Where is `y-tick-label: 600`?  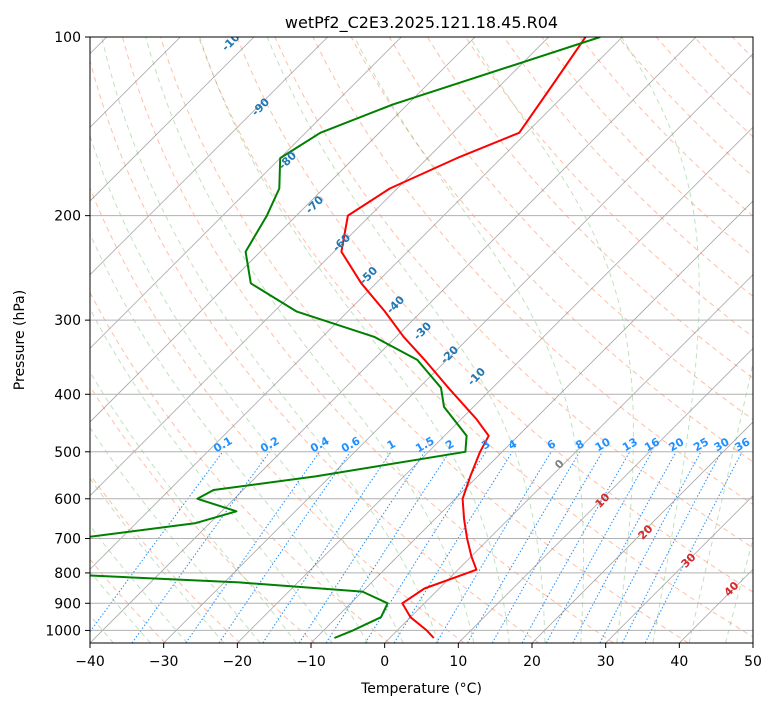
y-tick-label: 600 is located at coordinates (67, 500).